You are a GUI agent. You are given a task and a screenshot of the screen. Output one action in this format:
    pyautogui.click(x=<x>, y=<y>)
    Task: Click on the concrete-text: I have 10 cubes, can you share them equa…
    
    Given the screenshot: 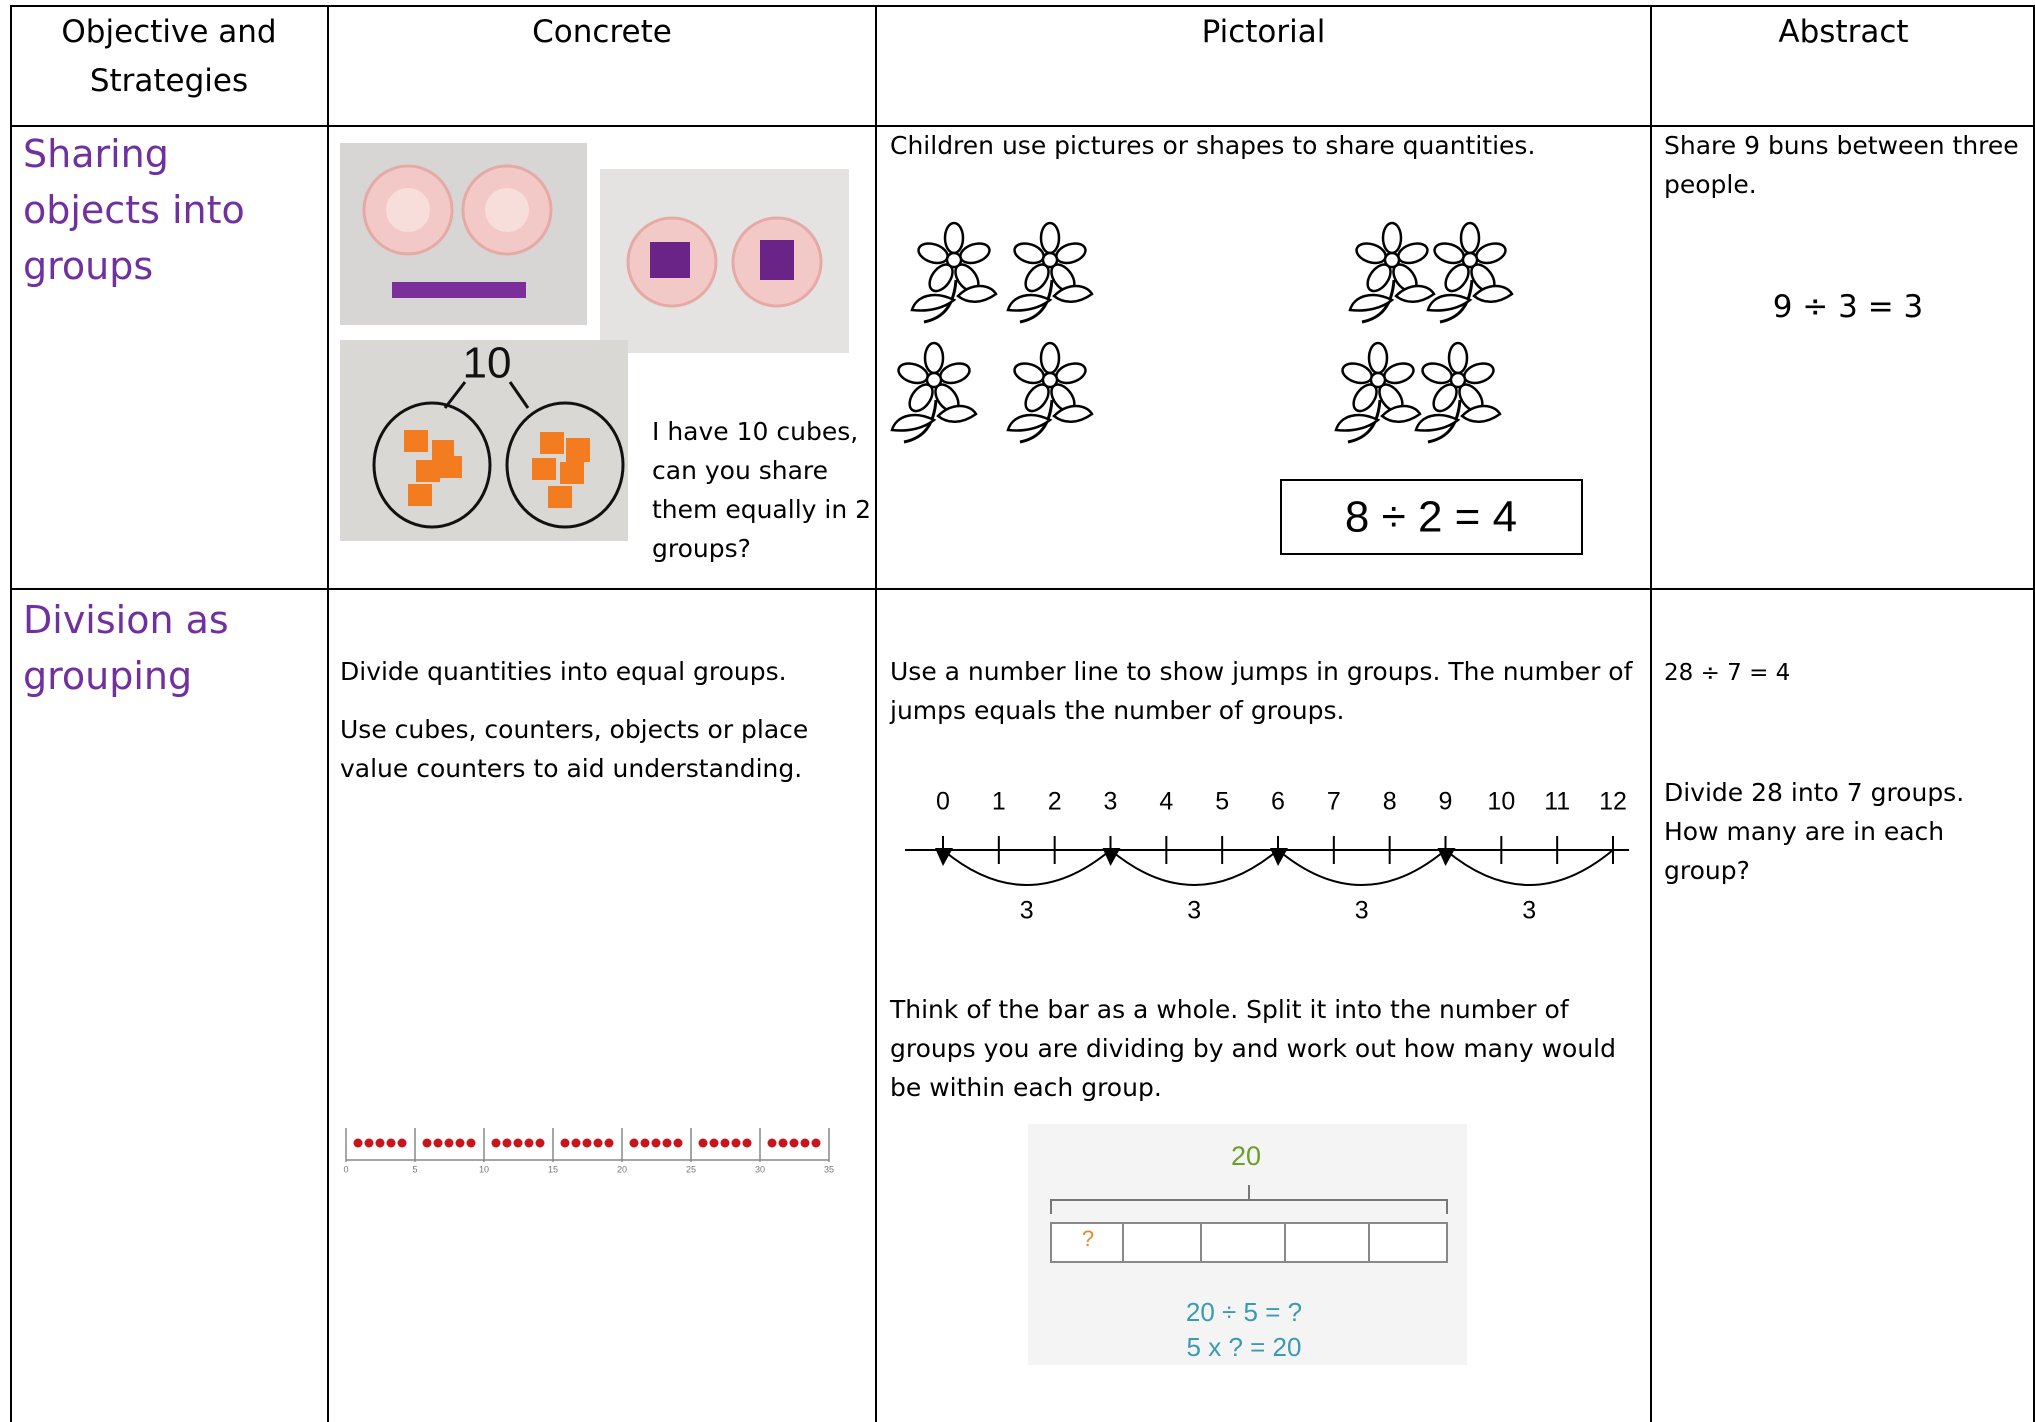 What is the action you would take?
    pyautogui.click(x=762, y=490)
    